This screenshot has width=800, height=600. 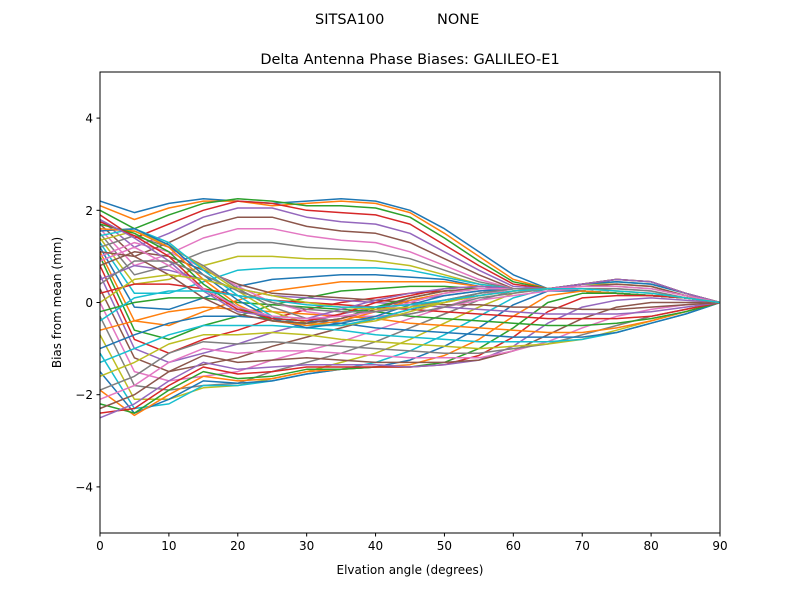 What do you see at coordinates (650, 546) in the screenshot?
I see `x-tick-label: 80` at bounding box center [650, 546].